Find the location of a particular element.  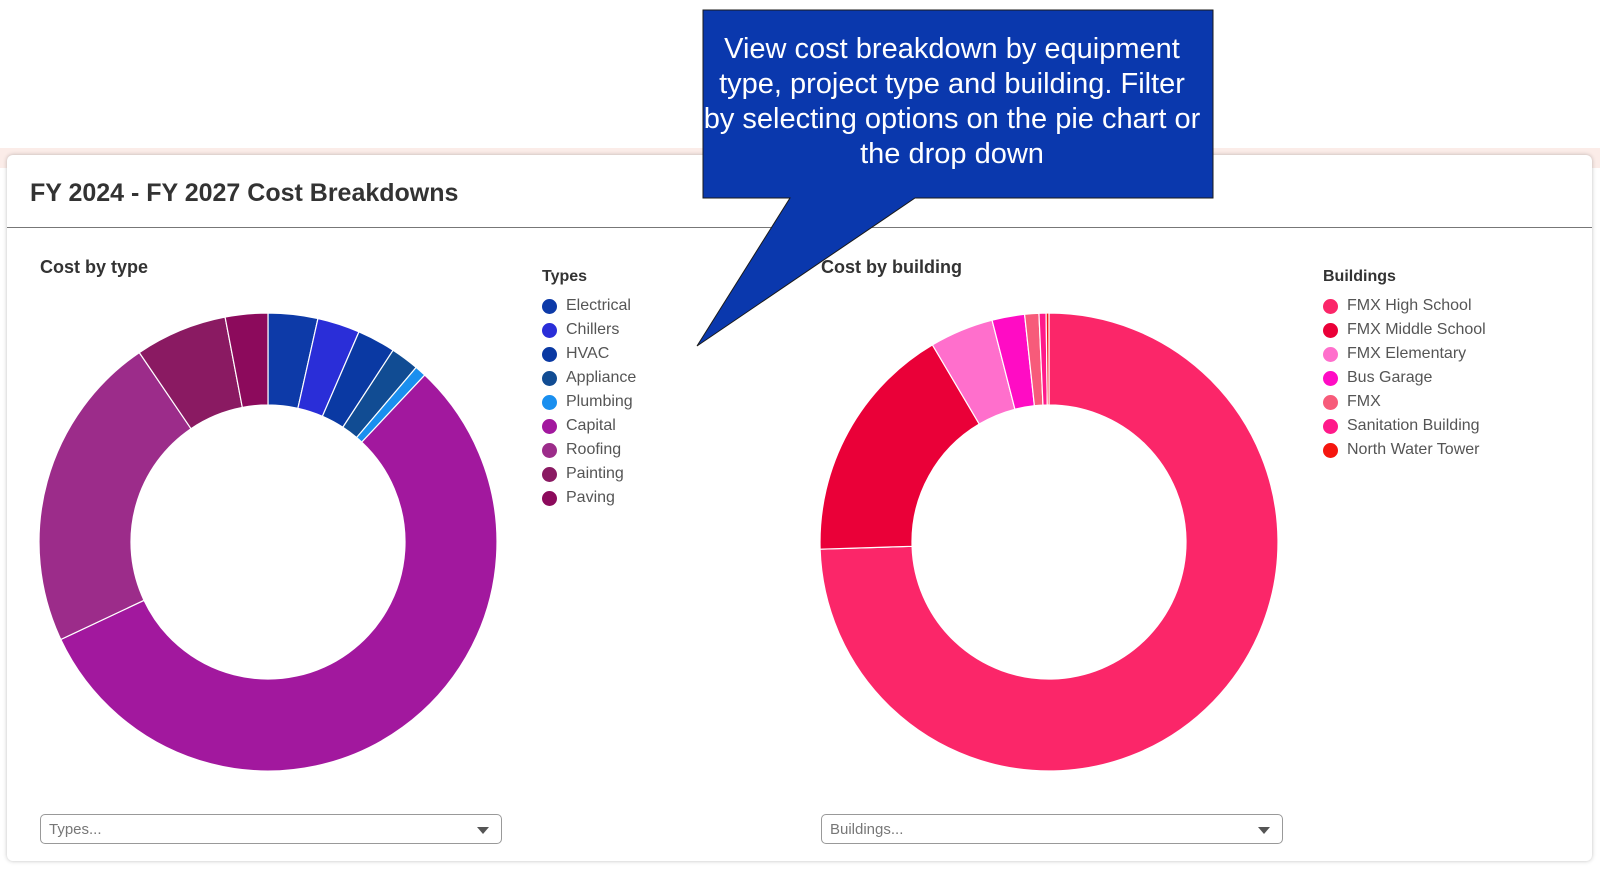

legend-label: Paving is located at coordinates (590, 497).